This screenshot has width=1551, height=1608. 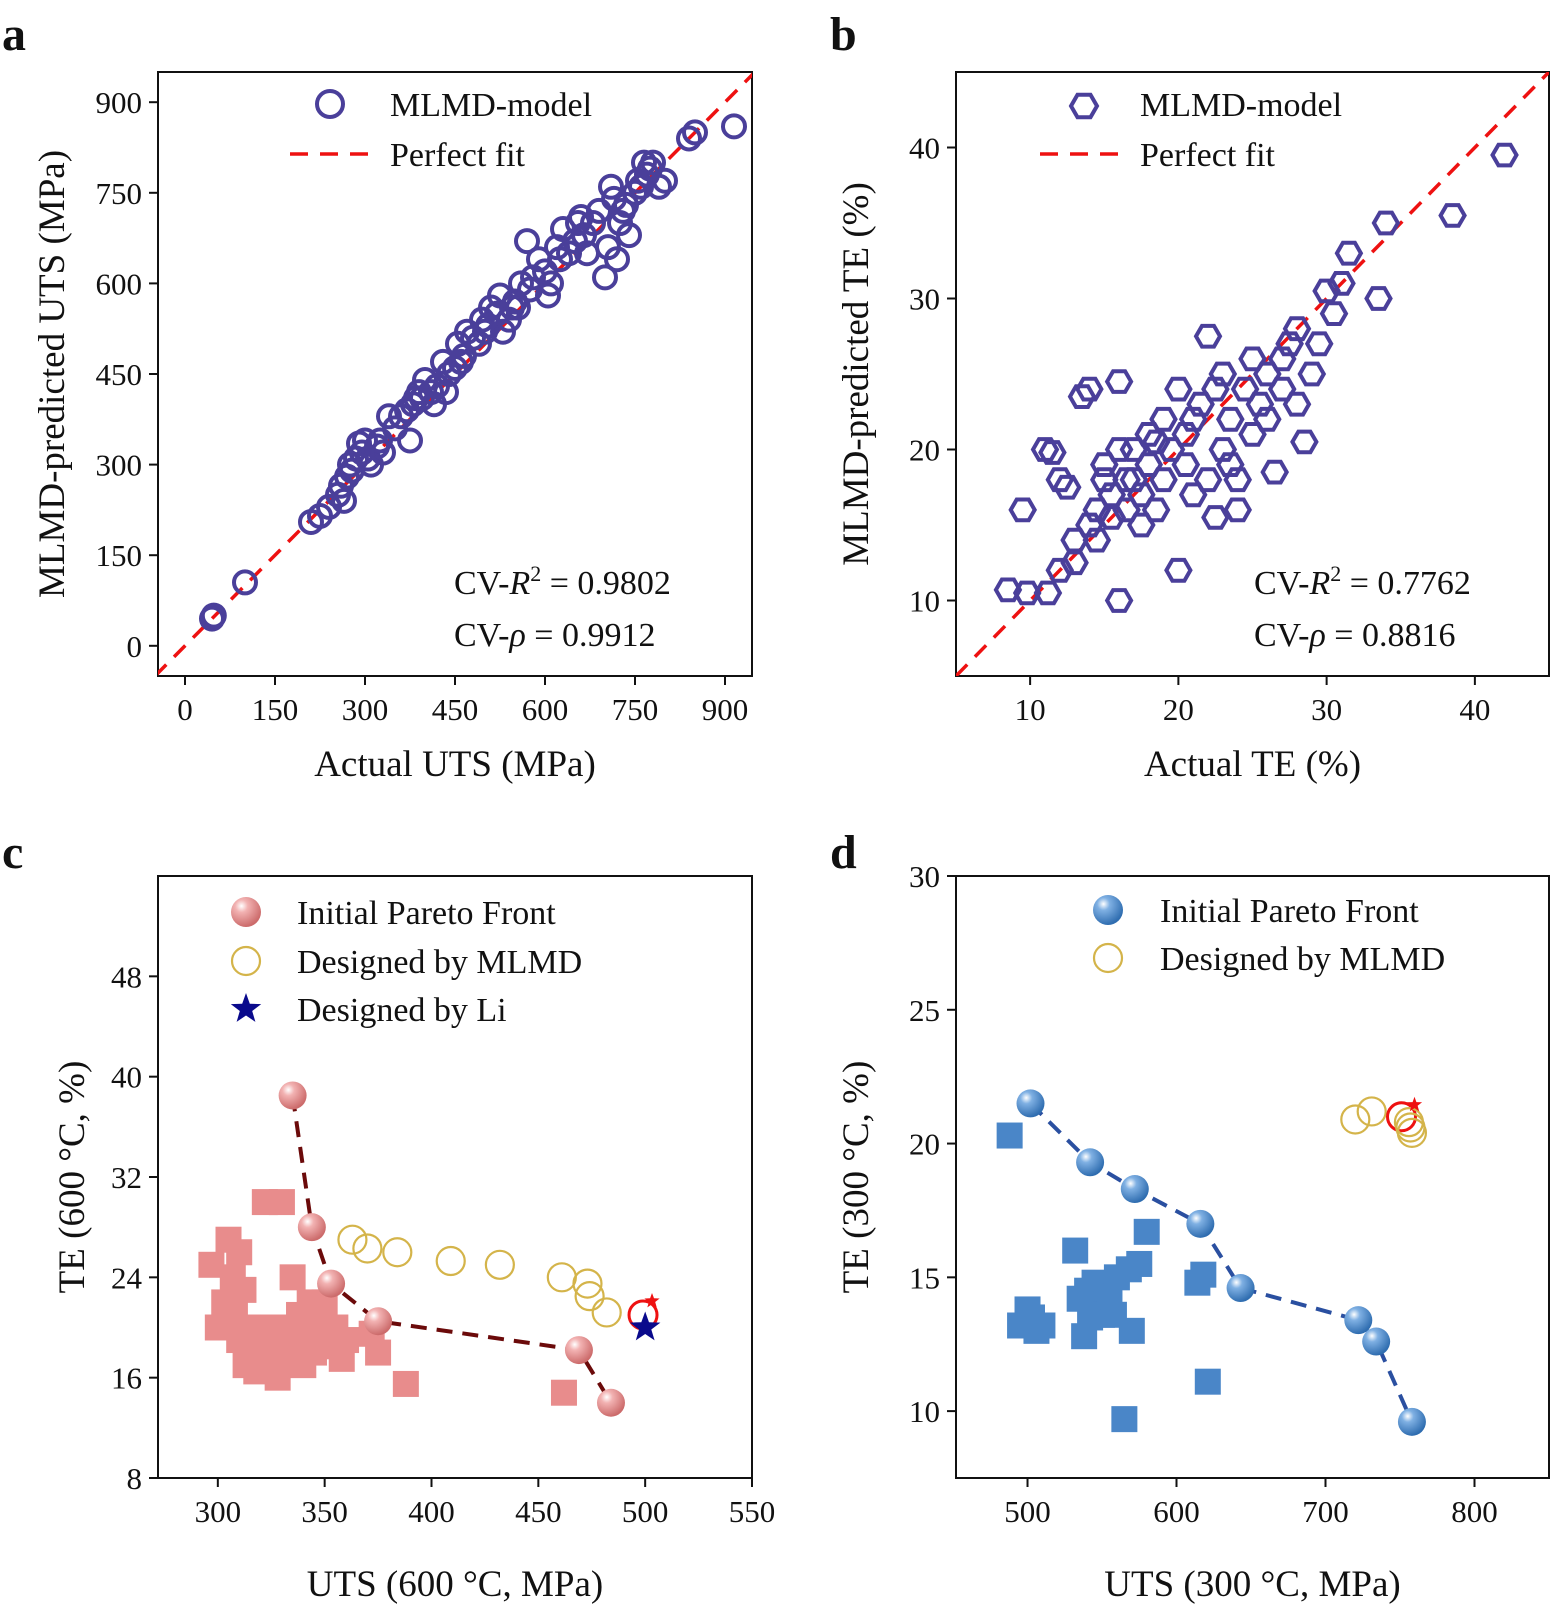 What do you see at coordinates (725, 709) in the screenshot?
I see `x-tick-label: 900` at bounding box center [725, 709].